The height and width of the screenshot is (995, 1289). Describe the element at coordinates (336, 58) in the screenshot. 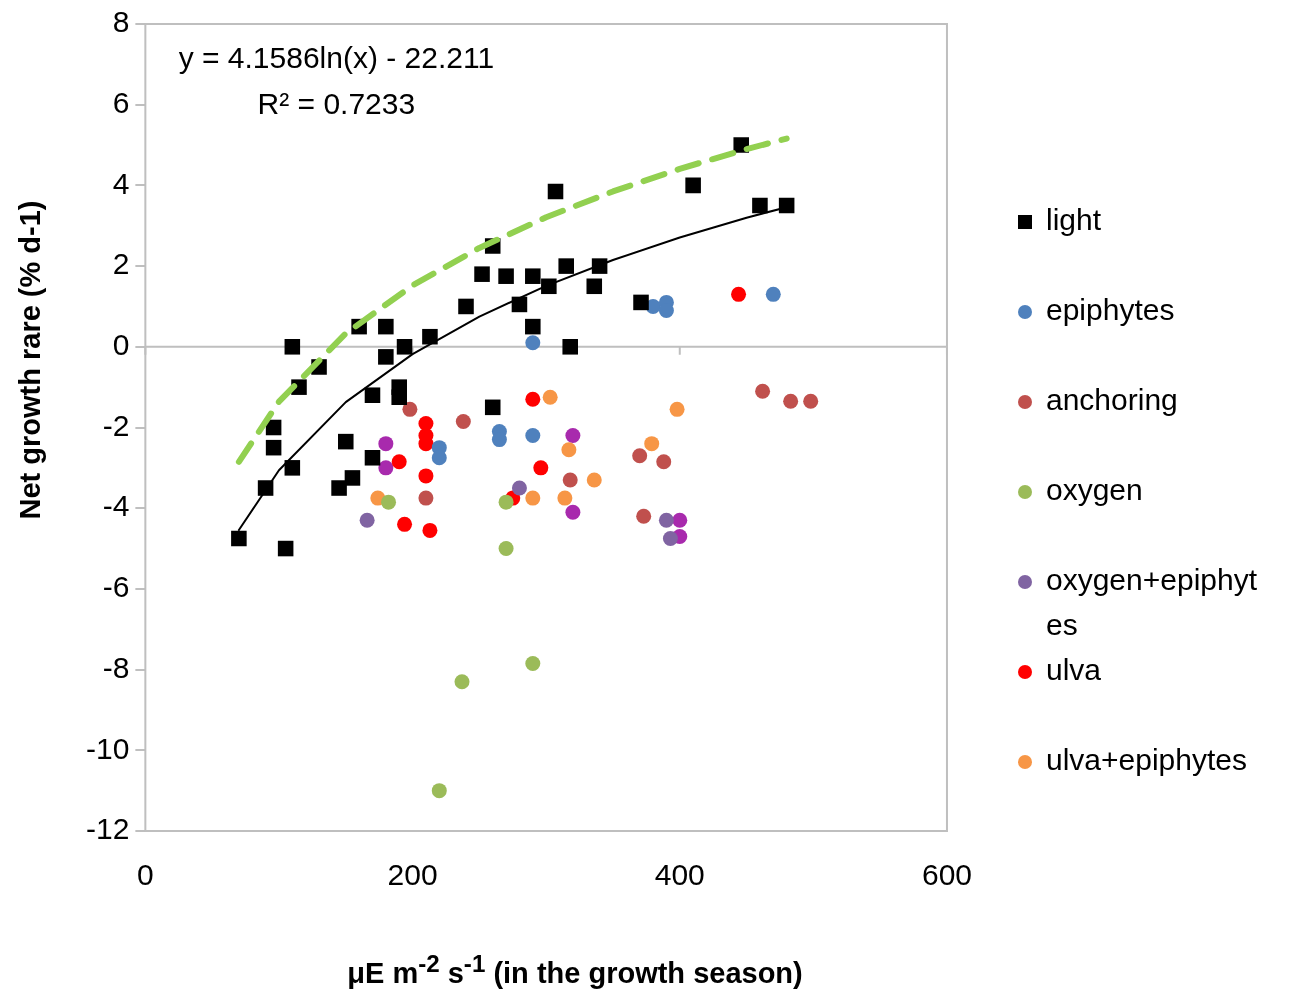

I see `annotation: y = 4.1586ln(x) - 22.211` at that location.